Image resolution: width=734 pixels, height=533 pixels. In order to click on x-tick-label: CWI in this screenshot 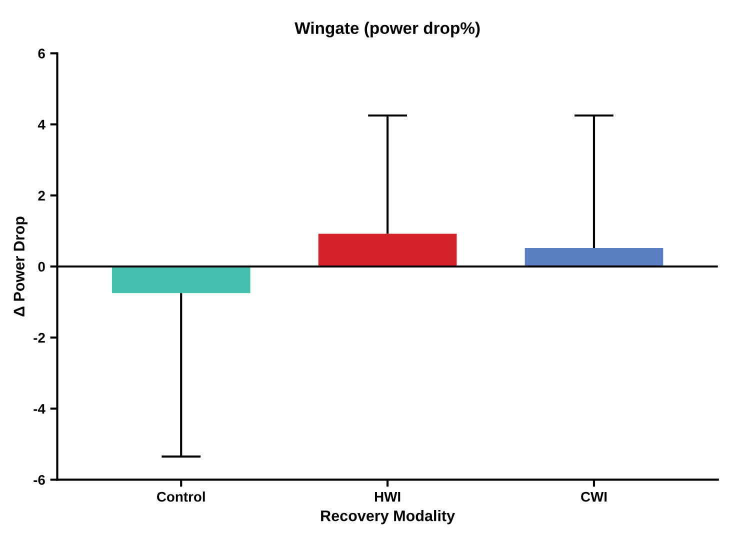, I will do `click(594, 497)`.